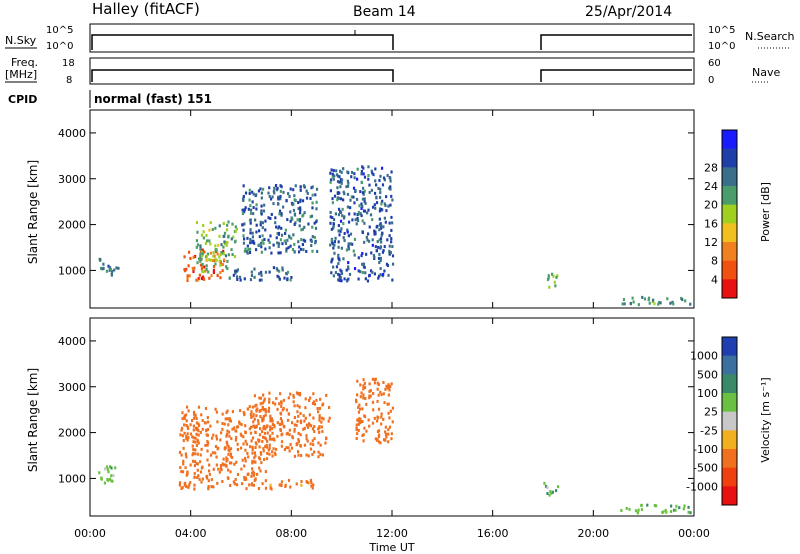 Image resolution: width=800 pixels, height=554 pixels. Describe the element at coordinates (770, 36) in the screenshot. I see `nsearch-label: N.Search` at that location.